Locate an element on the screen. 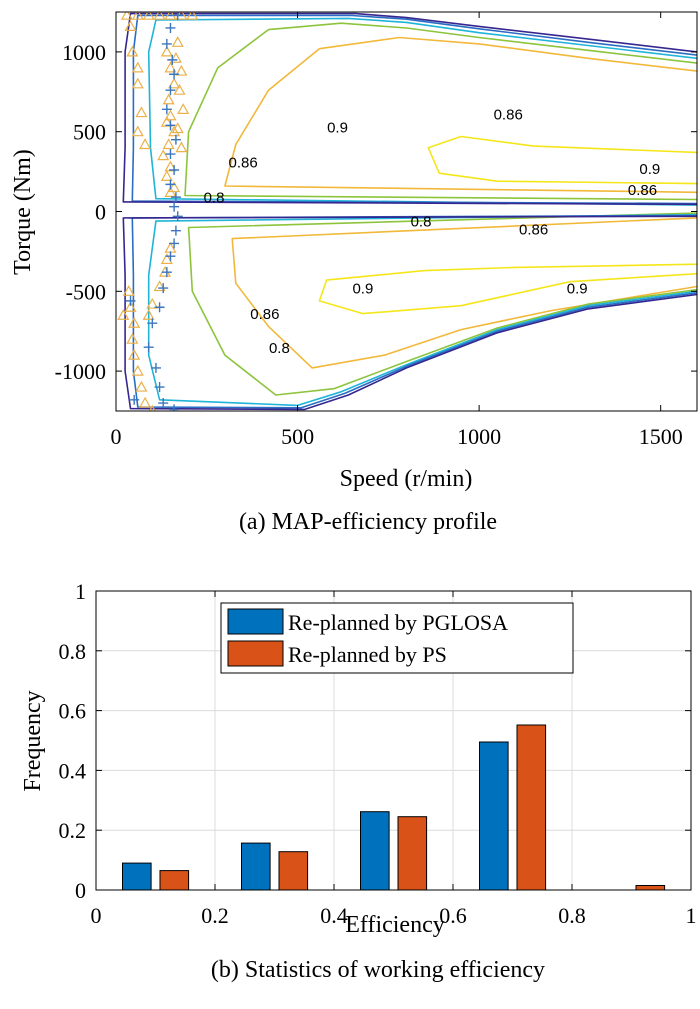 The image size is (700, 1009). legend-swatch-ps is located at coordinates (255, 653).